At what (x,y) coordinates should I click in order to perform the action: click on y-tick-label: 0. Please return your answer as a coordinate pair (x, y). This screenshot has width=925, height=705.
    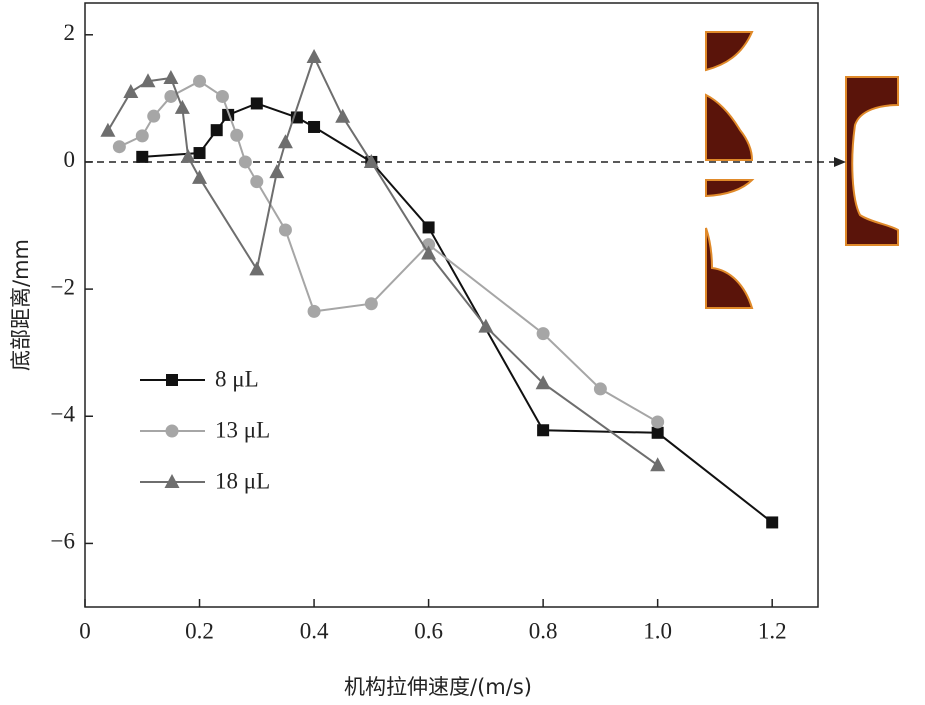
    Looking at the image, I should click on (70, 159).